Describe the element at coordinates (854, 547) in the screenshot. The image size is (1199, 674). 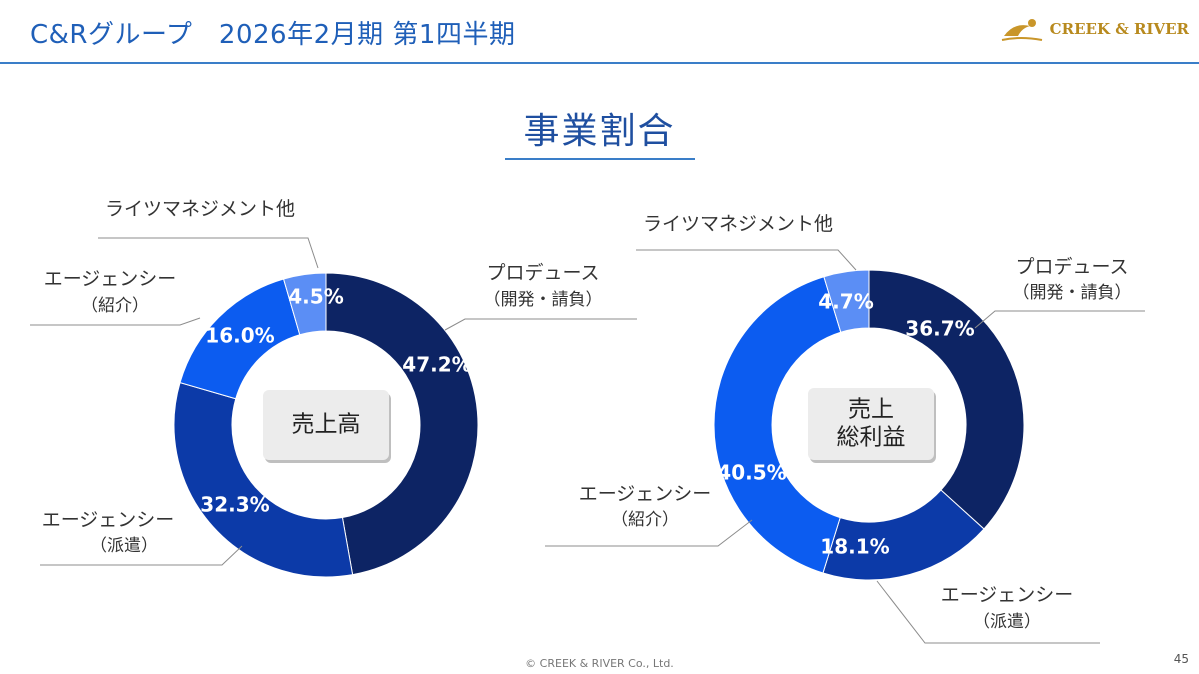
I see `value-label-agency-dispatch: 18.1%` at that location.